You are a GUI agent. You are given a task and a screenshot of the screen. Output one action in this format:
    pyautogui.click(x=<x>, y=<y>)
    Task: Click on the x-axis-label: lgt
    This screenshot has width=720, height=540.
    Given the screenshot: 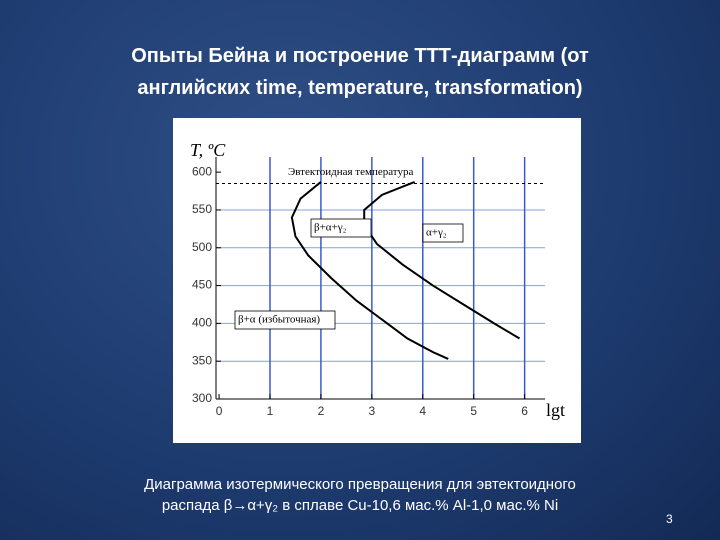 What is the action you would take?
    pyautogui.click(x=555, y=410)
    